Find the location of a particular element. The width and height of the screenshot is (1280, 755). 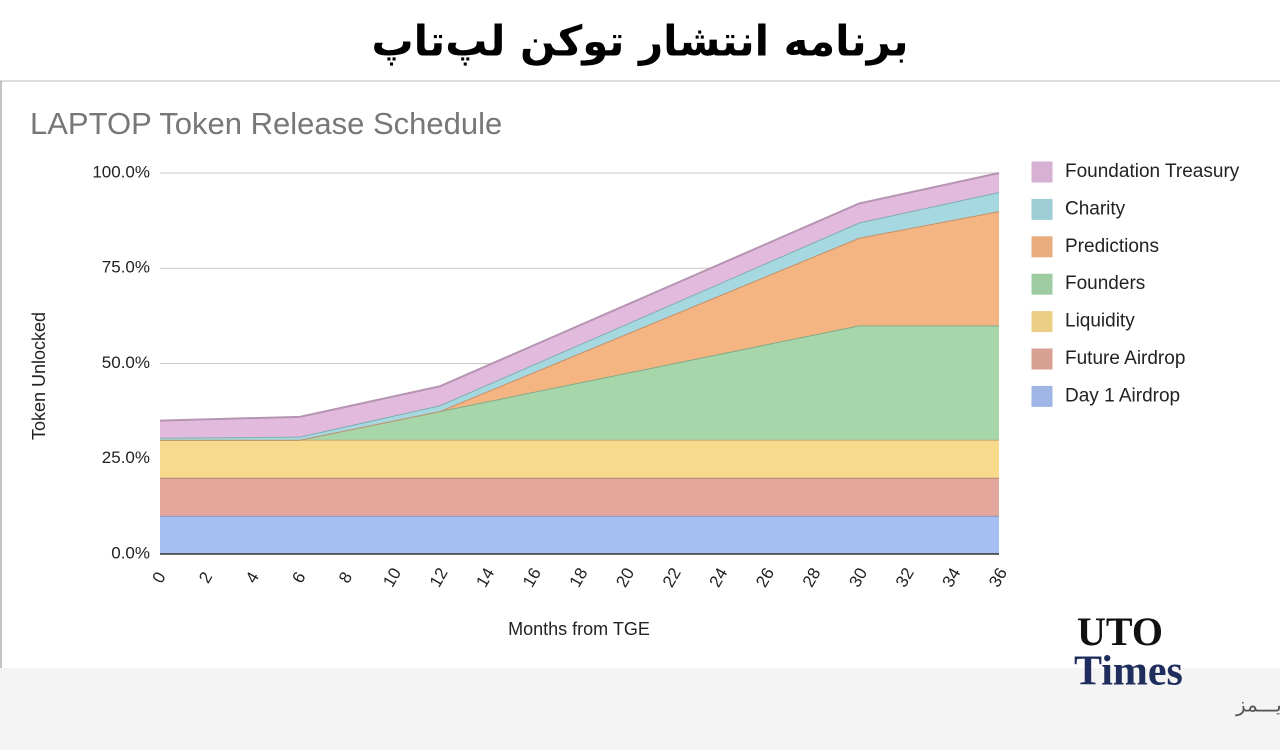

footer-band is located at coordinates (640, 709).